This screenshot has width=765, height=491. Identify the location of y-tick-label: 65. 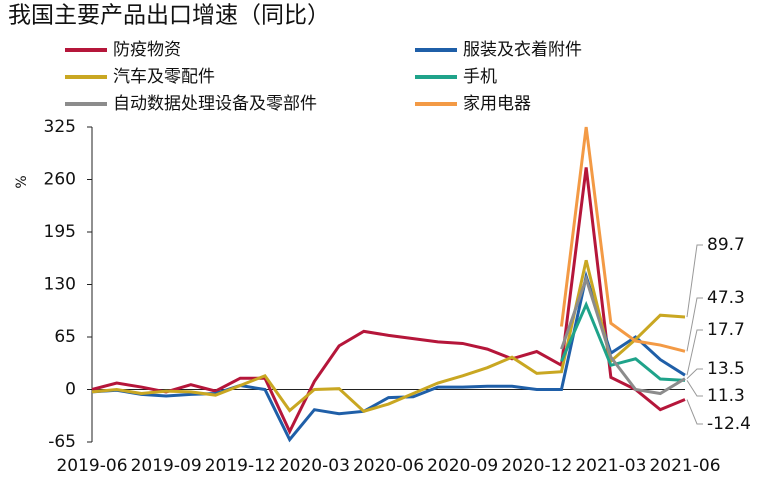
(65, 337).